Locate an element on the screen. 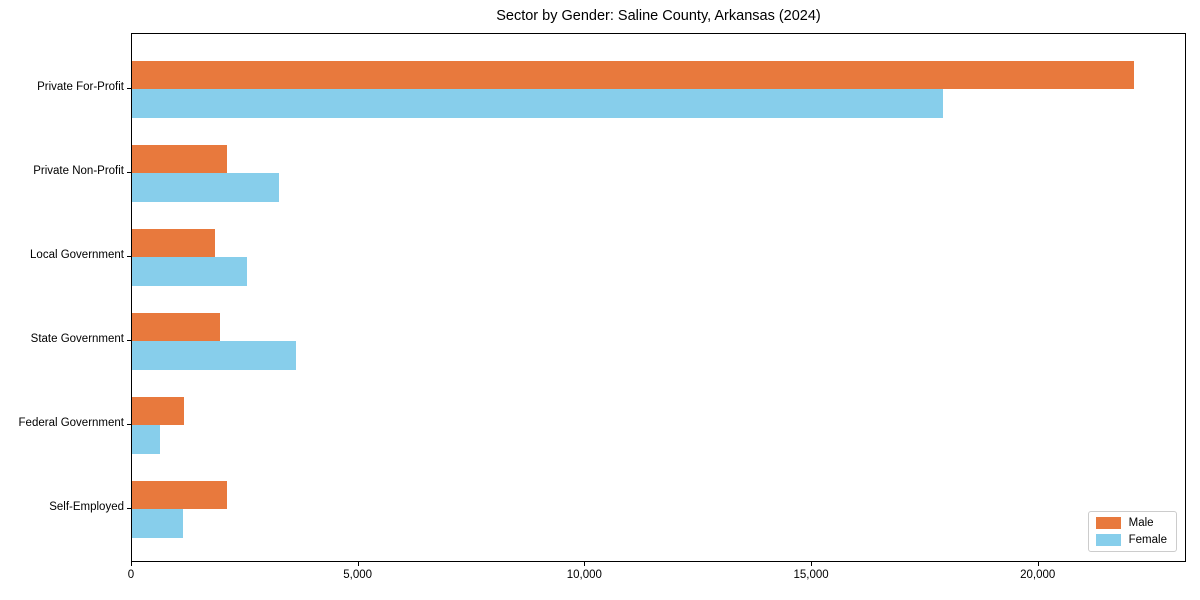  bar-male-private-non-profit is located at coordinates (180, 158).